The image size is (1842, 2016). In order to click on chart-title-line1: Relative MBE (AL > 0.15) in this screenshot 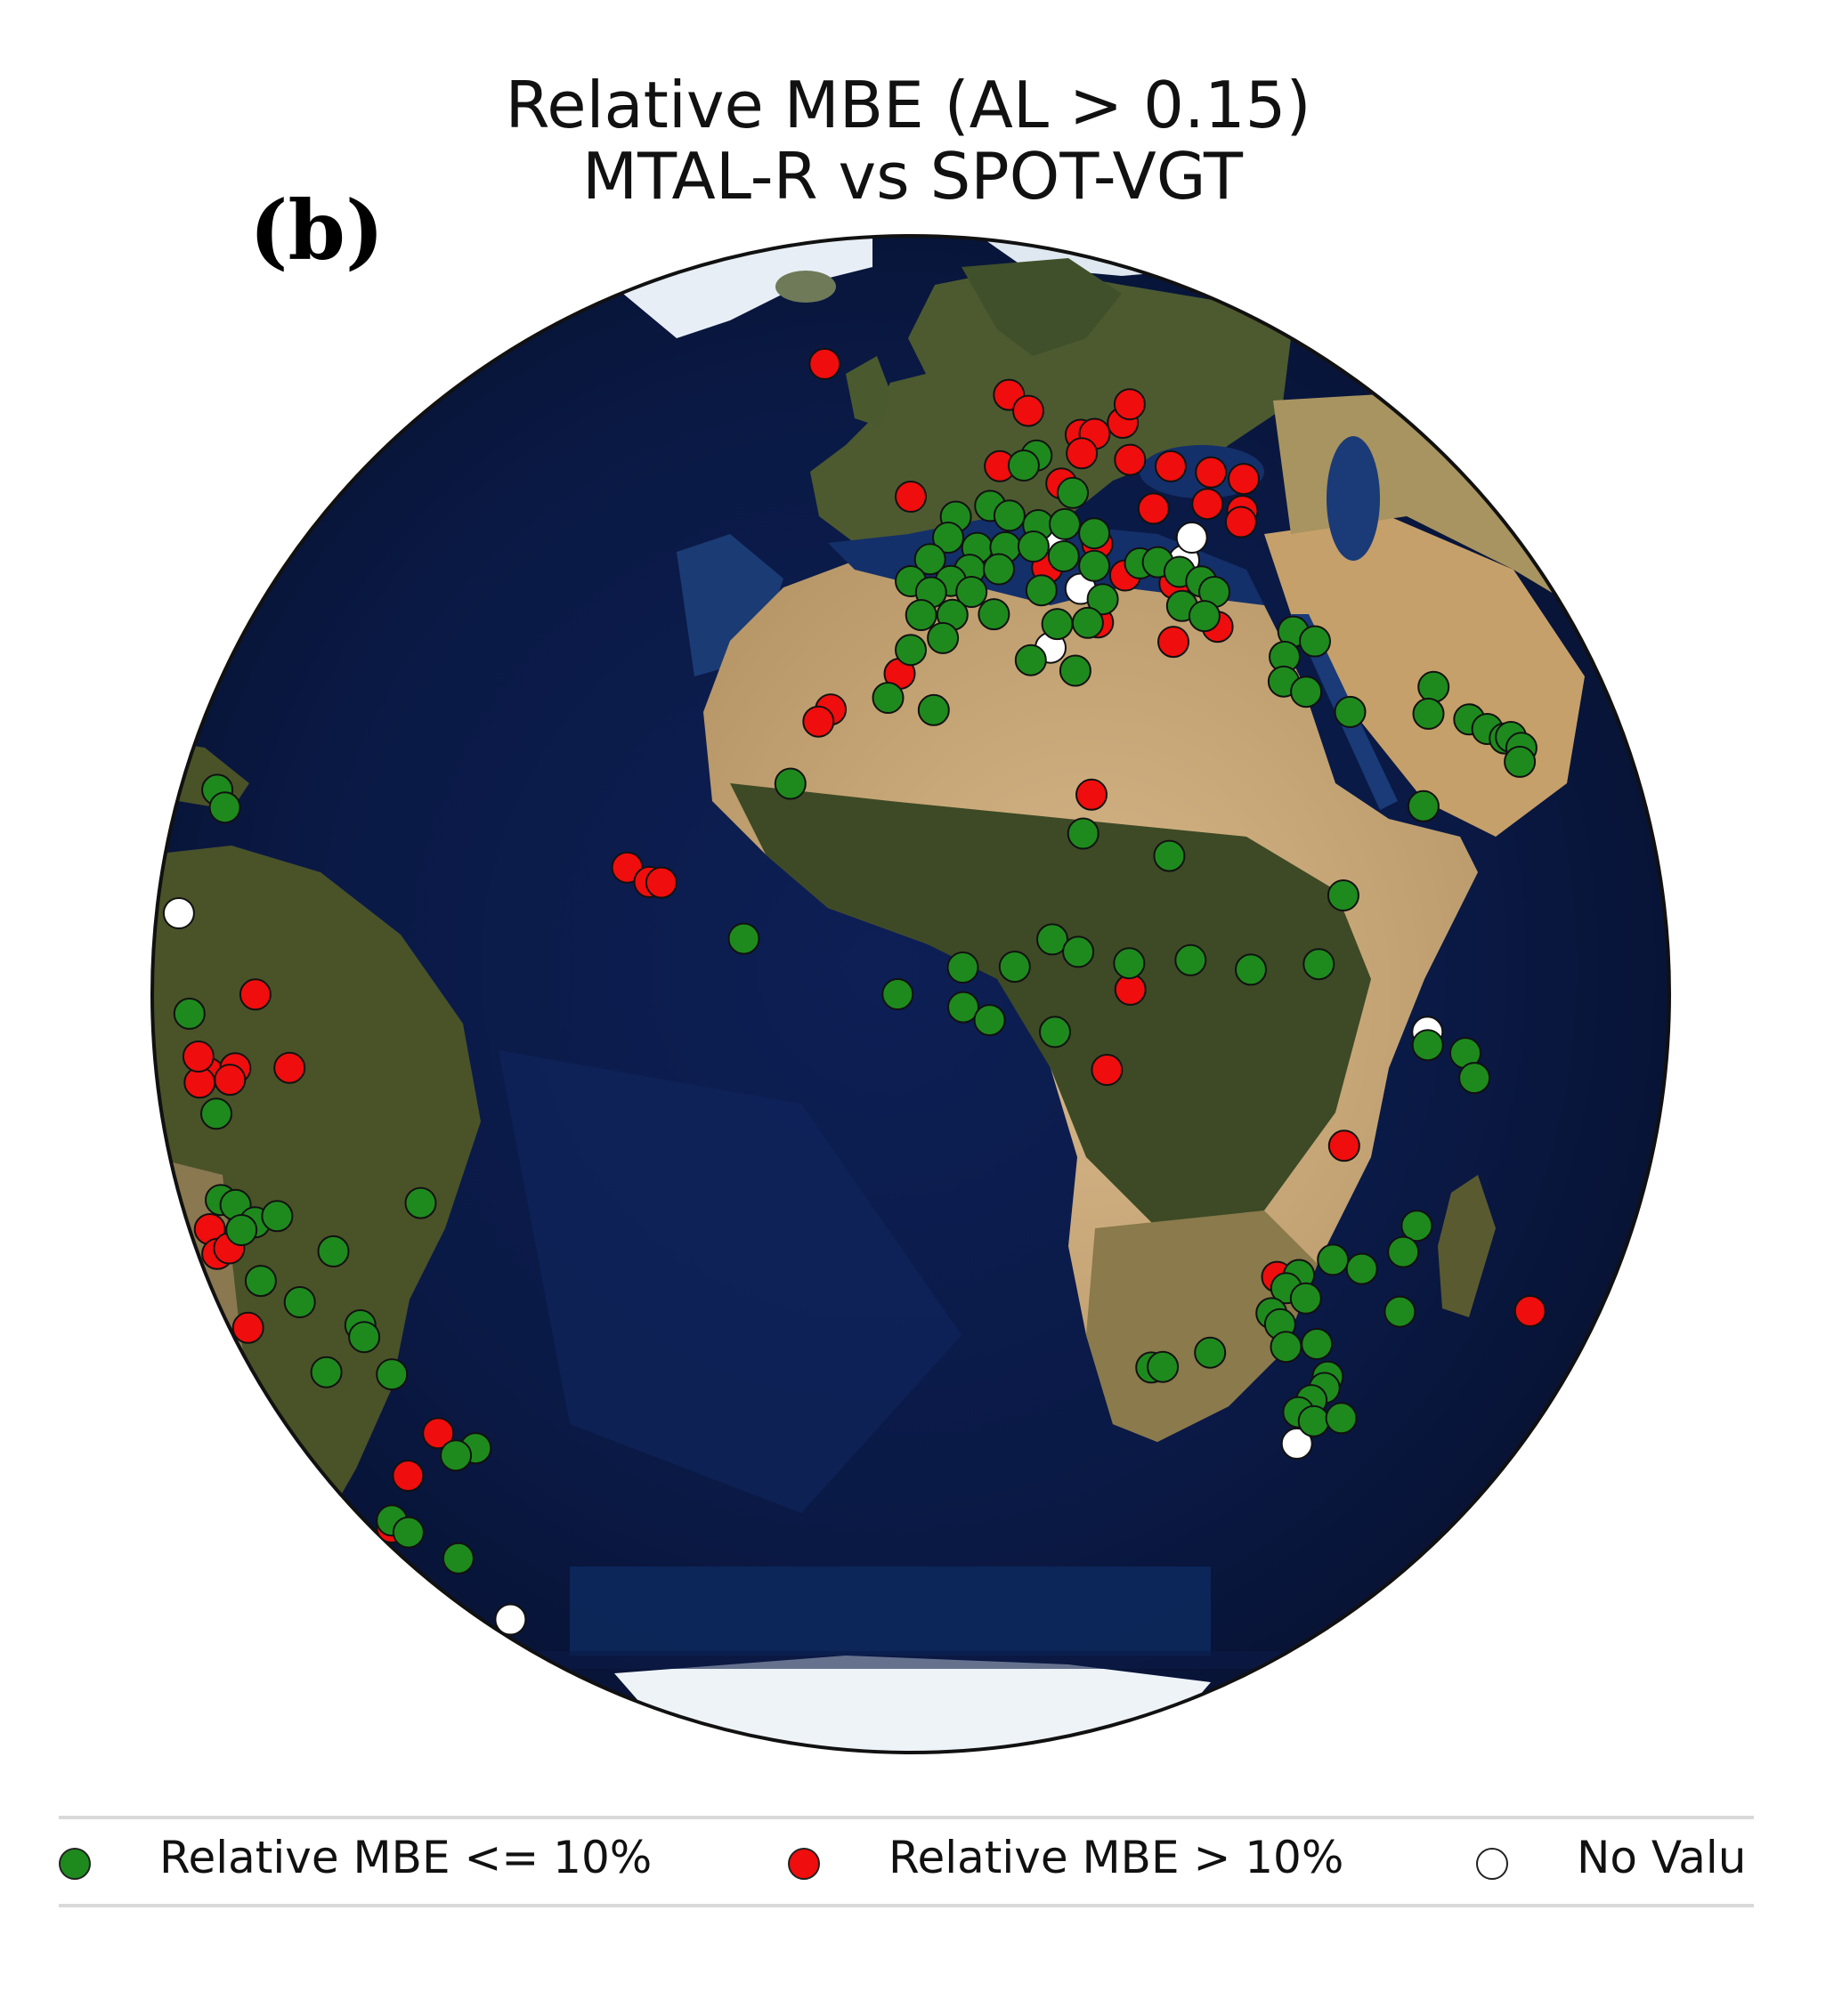, I will do `click(908, 105)`.